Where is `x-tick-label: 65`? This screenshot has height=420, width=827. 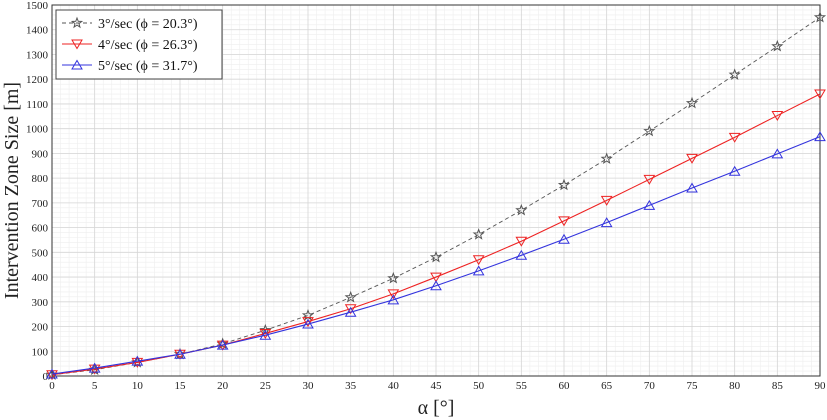 x-tick-label: 65 is located at coordinates (607, 386).